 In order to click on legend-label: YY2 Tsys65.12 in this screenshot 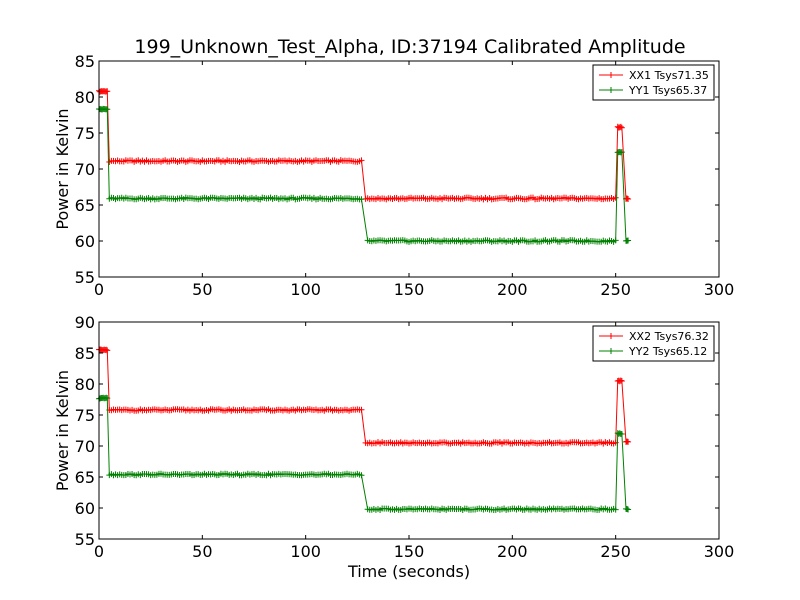, I will do `click(667, 351)`.